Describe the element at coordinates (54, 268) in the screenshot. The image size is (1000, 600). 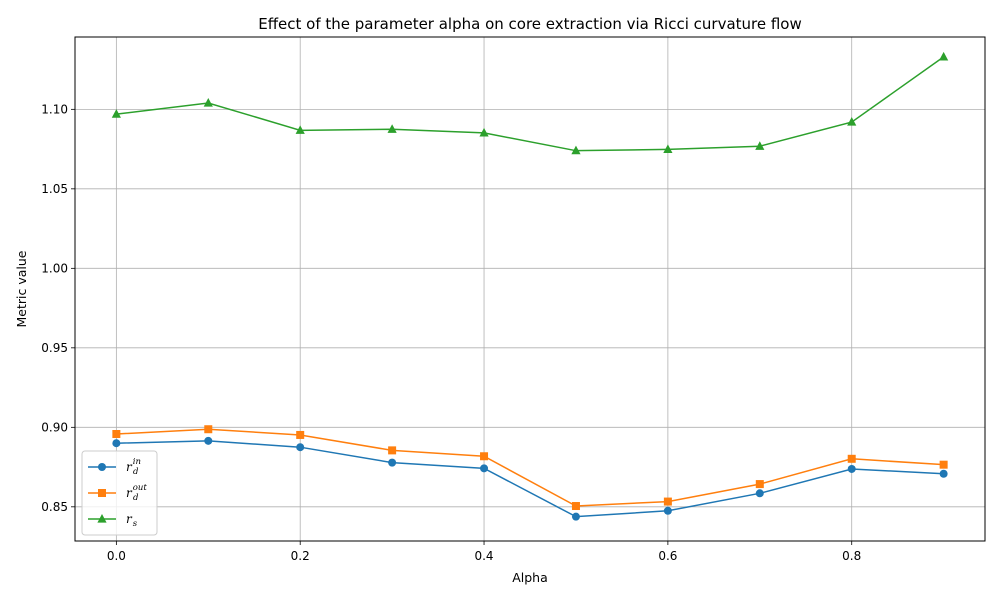
I see `y-tick-label: 1.00` at that location.